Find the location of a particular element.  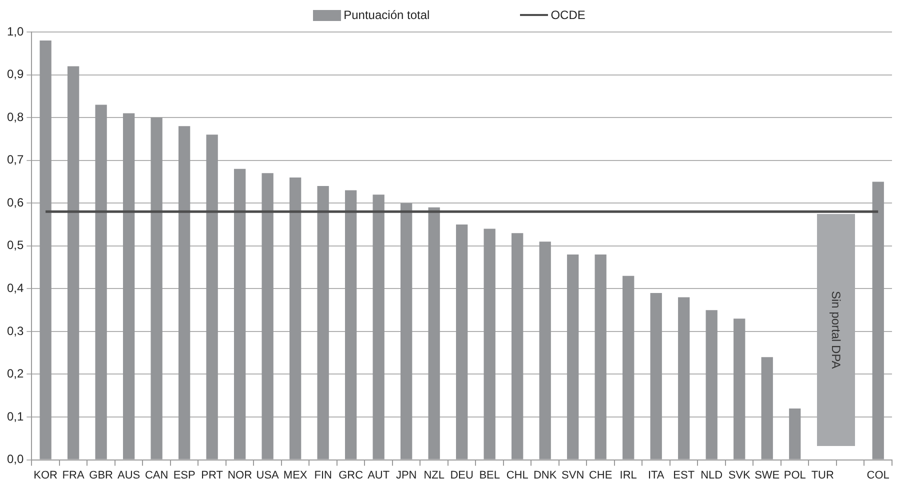

y-tick-label: 0,9 is located at coordinates (15, 74).